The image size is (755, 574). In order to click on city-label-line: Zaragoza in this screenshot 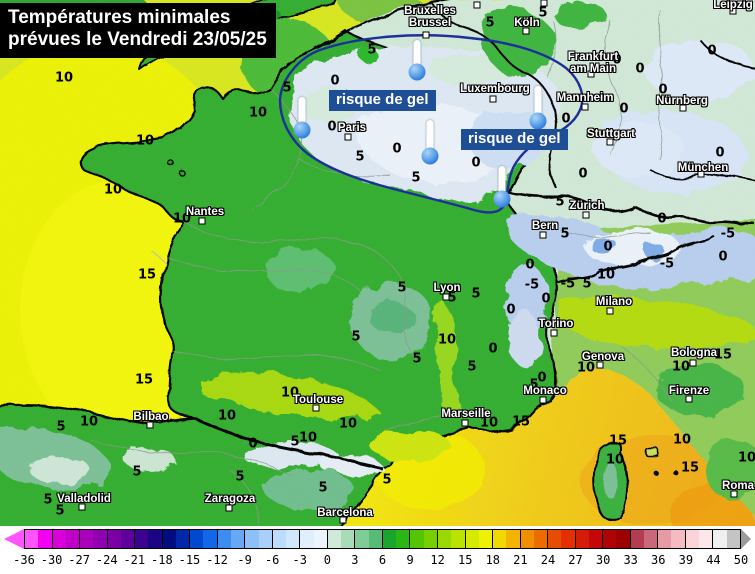, I will do `click(230, 499)`.